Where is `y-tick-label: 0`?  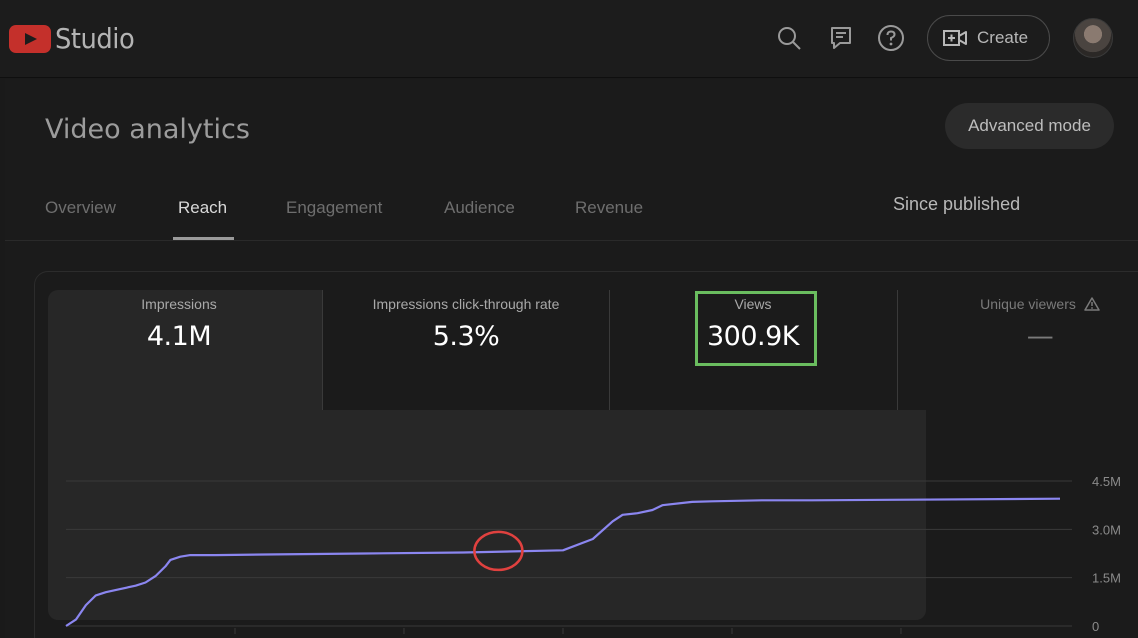 y-tick-label: 0 is located at coordinates (1095, 626).